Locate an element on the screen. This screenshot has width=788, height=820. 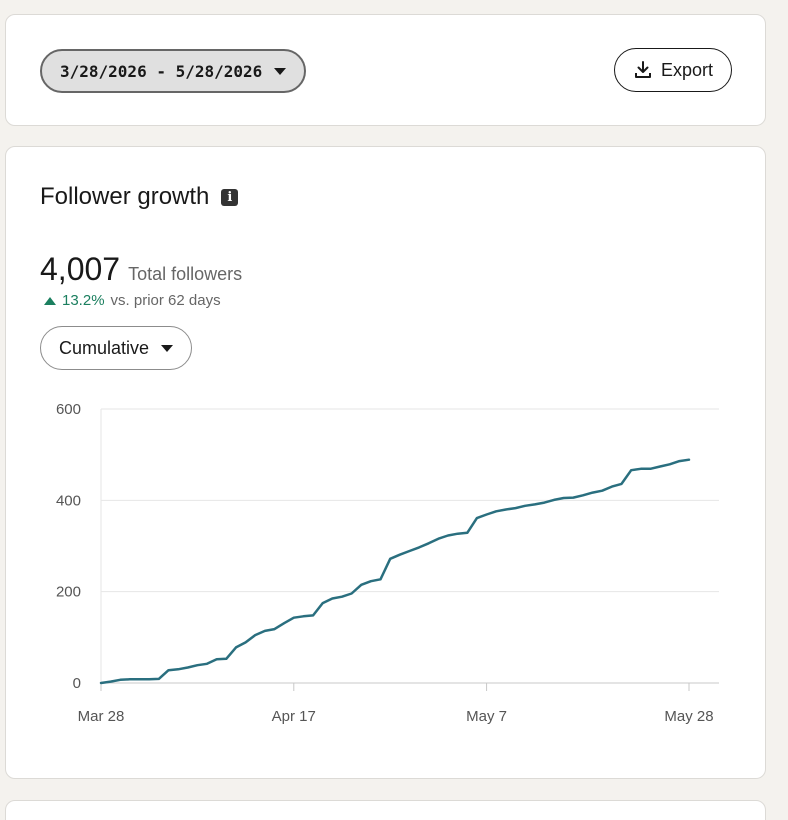
total-followers: 4,007 Total followers is located at coordinates (141, 269).